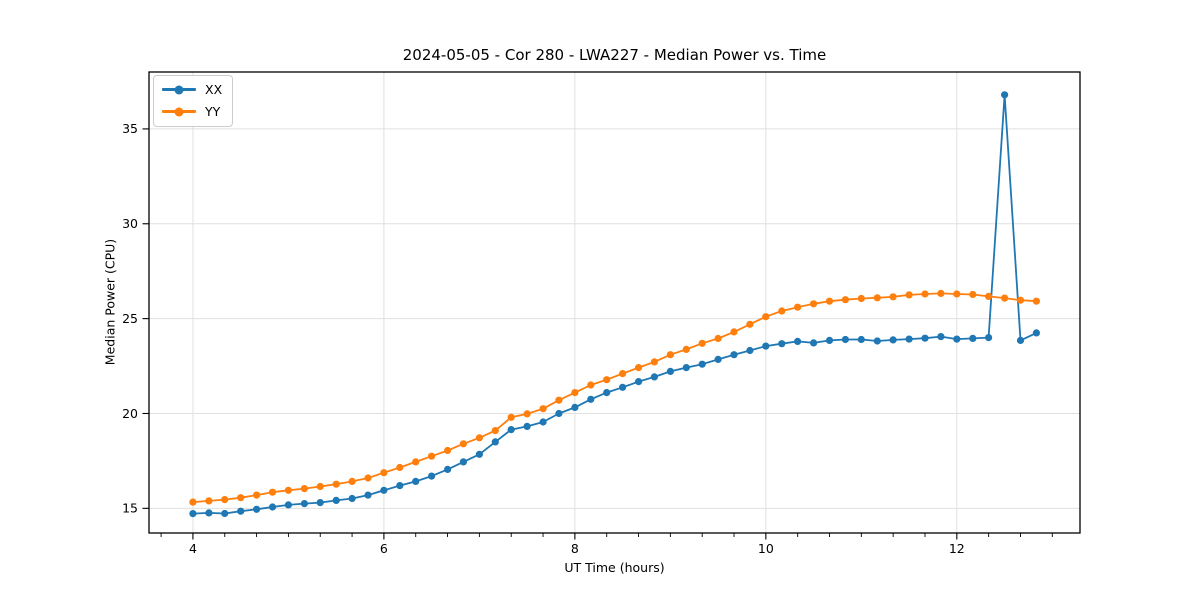 The image size is (1200, 600). I want to click on legend-line-sample-xx, so click(179, 89).